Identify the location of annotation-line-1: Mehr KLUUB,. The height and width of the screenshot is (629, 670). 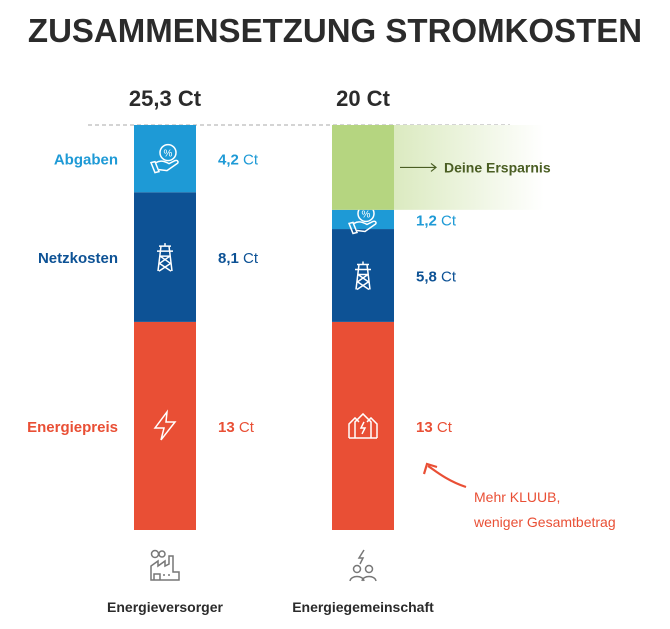
(517, 497).